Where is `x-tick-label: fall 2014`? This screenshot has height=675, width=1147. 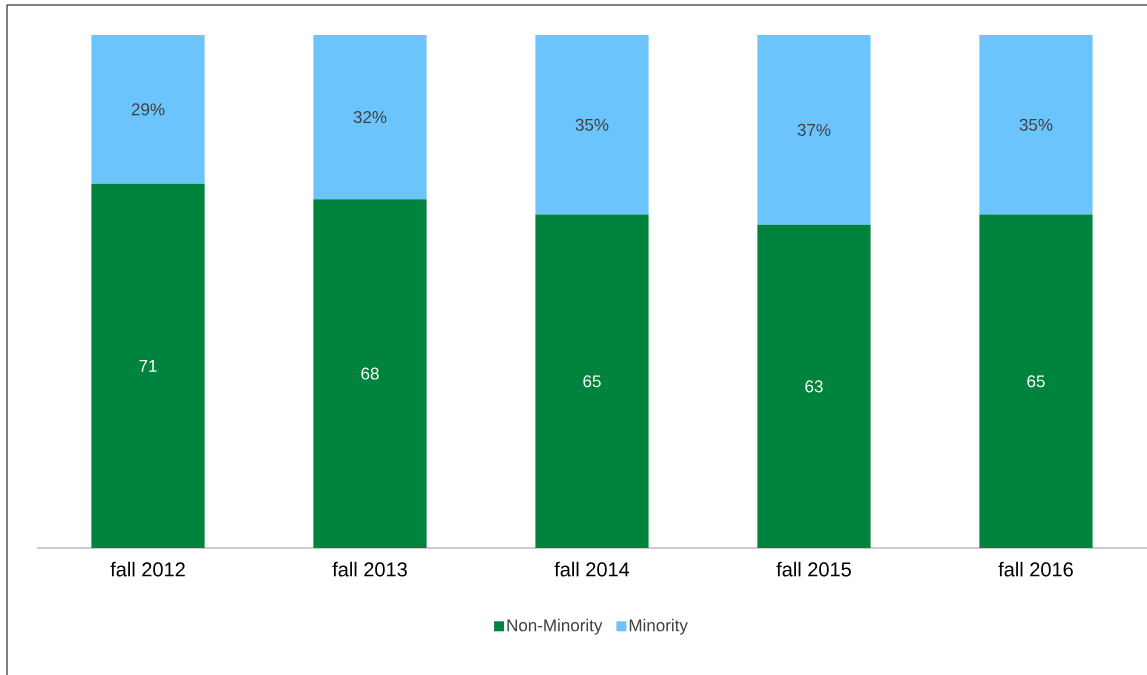
x-tick-label: fall 2014 is located at coordinates (592, 569).